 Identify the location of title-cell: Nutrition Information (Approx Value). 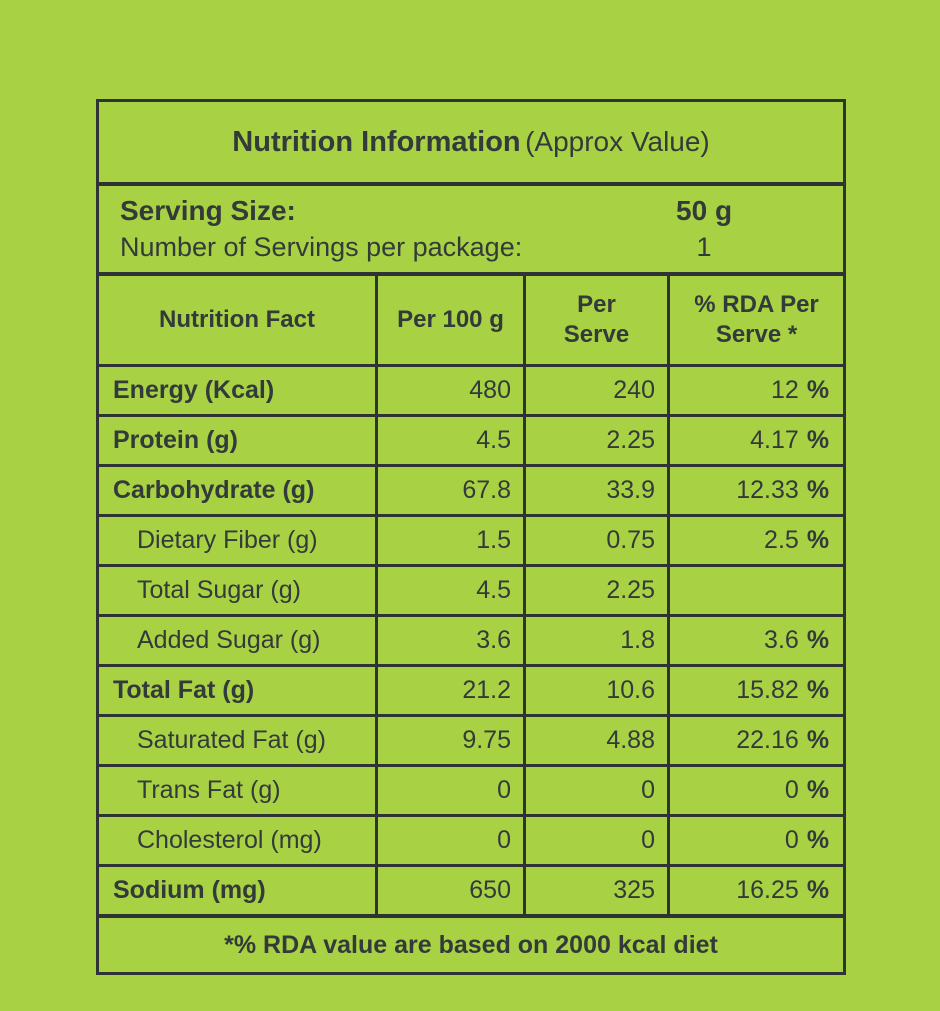
(471, 142).